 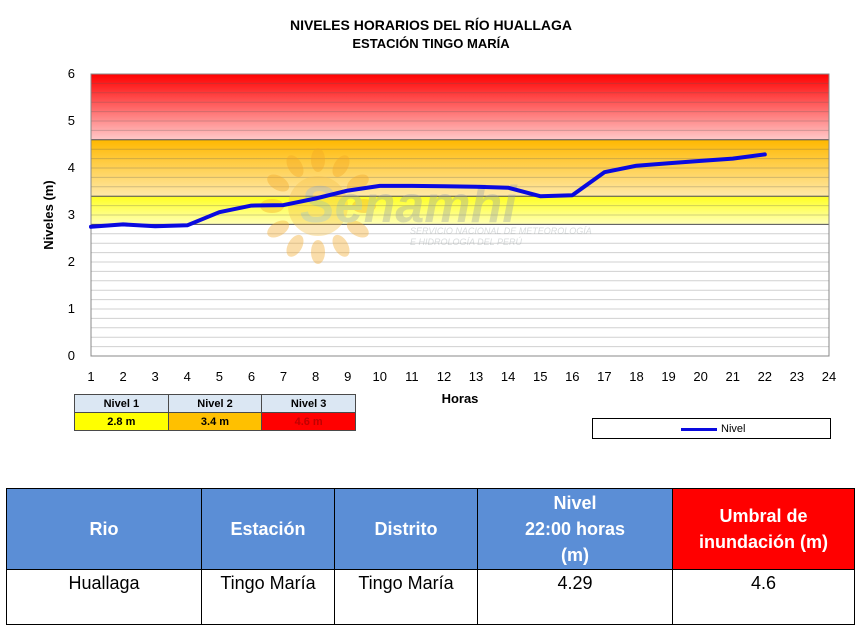 I want to click on y-tick-label: 6, so click(x=71, y=73).